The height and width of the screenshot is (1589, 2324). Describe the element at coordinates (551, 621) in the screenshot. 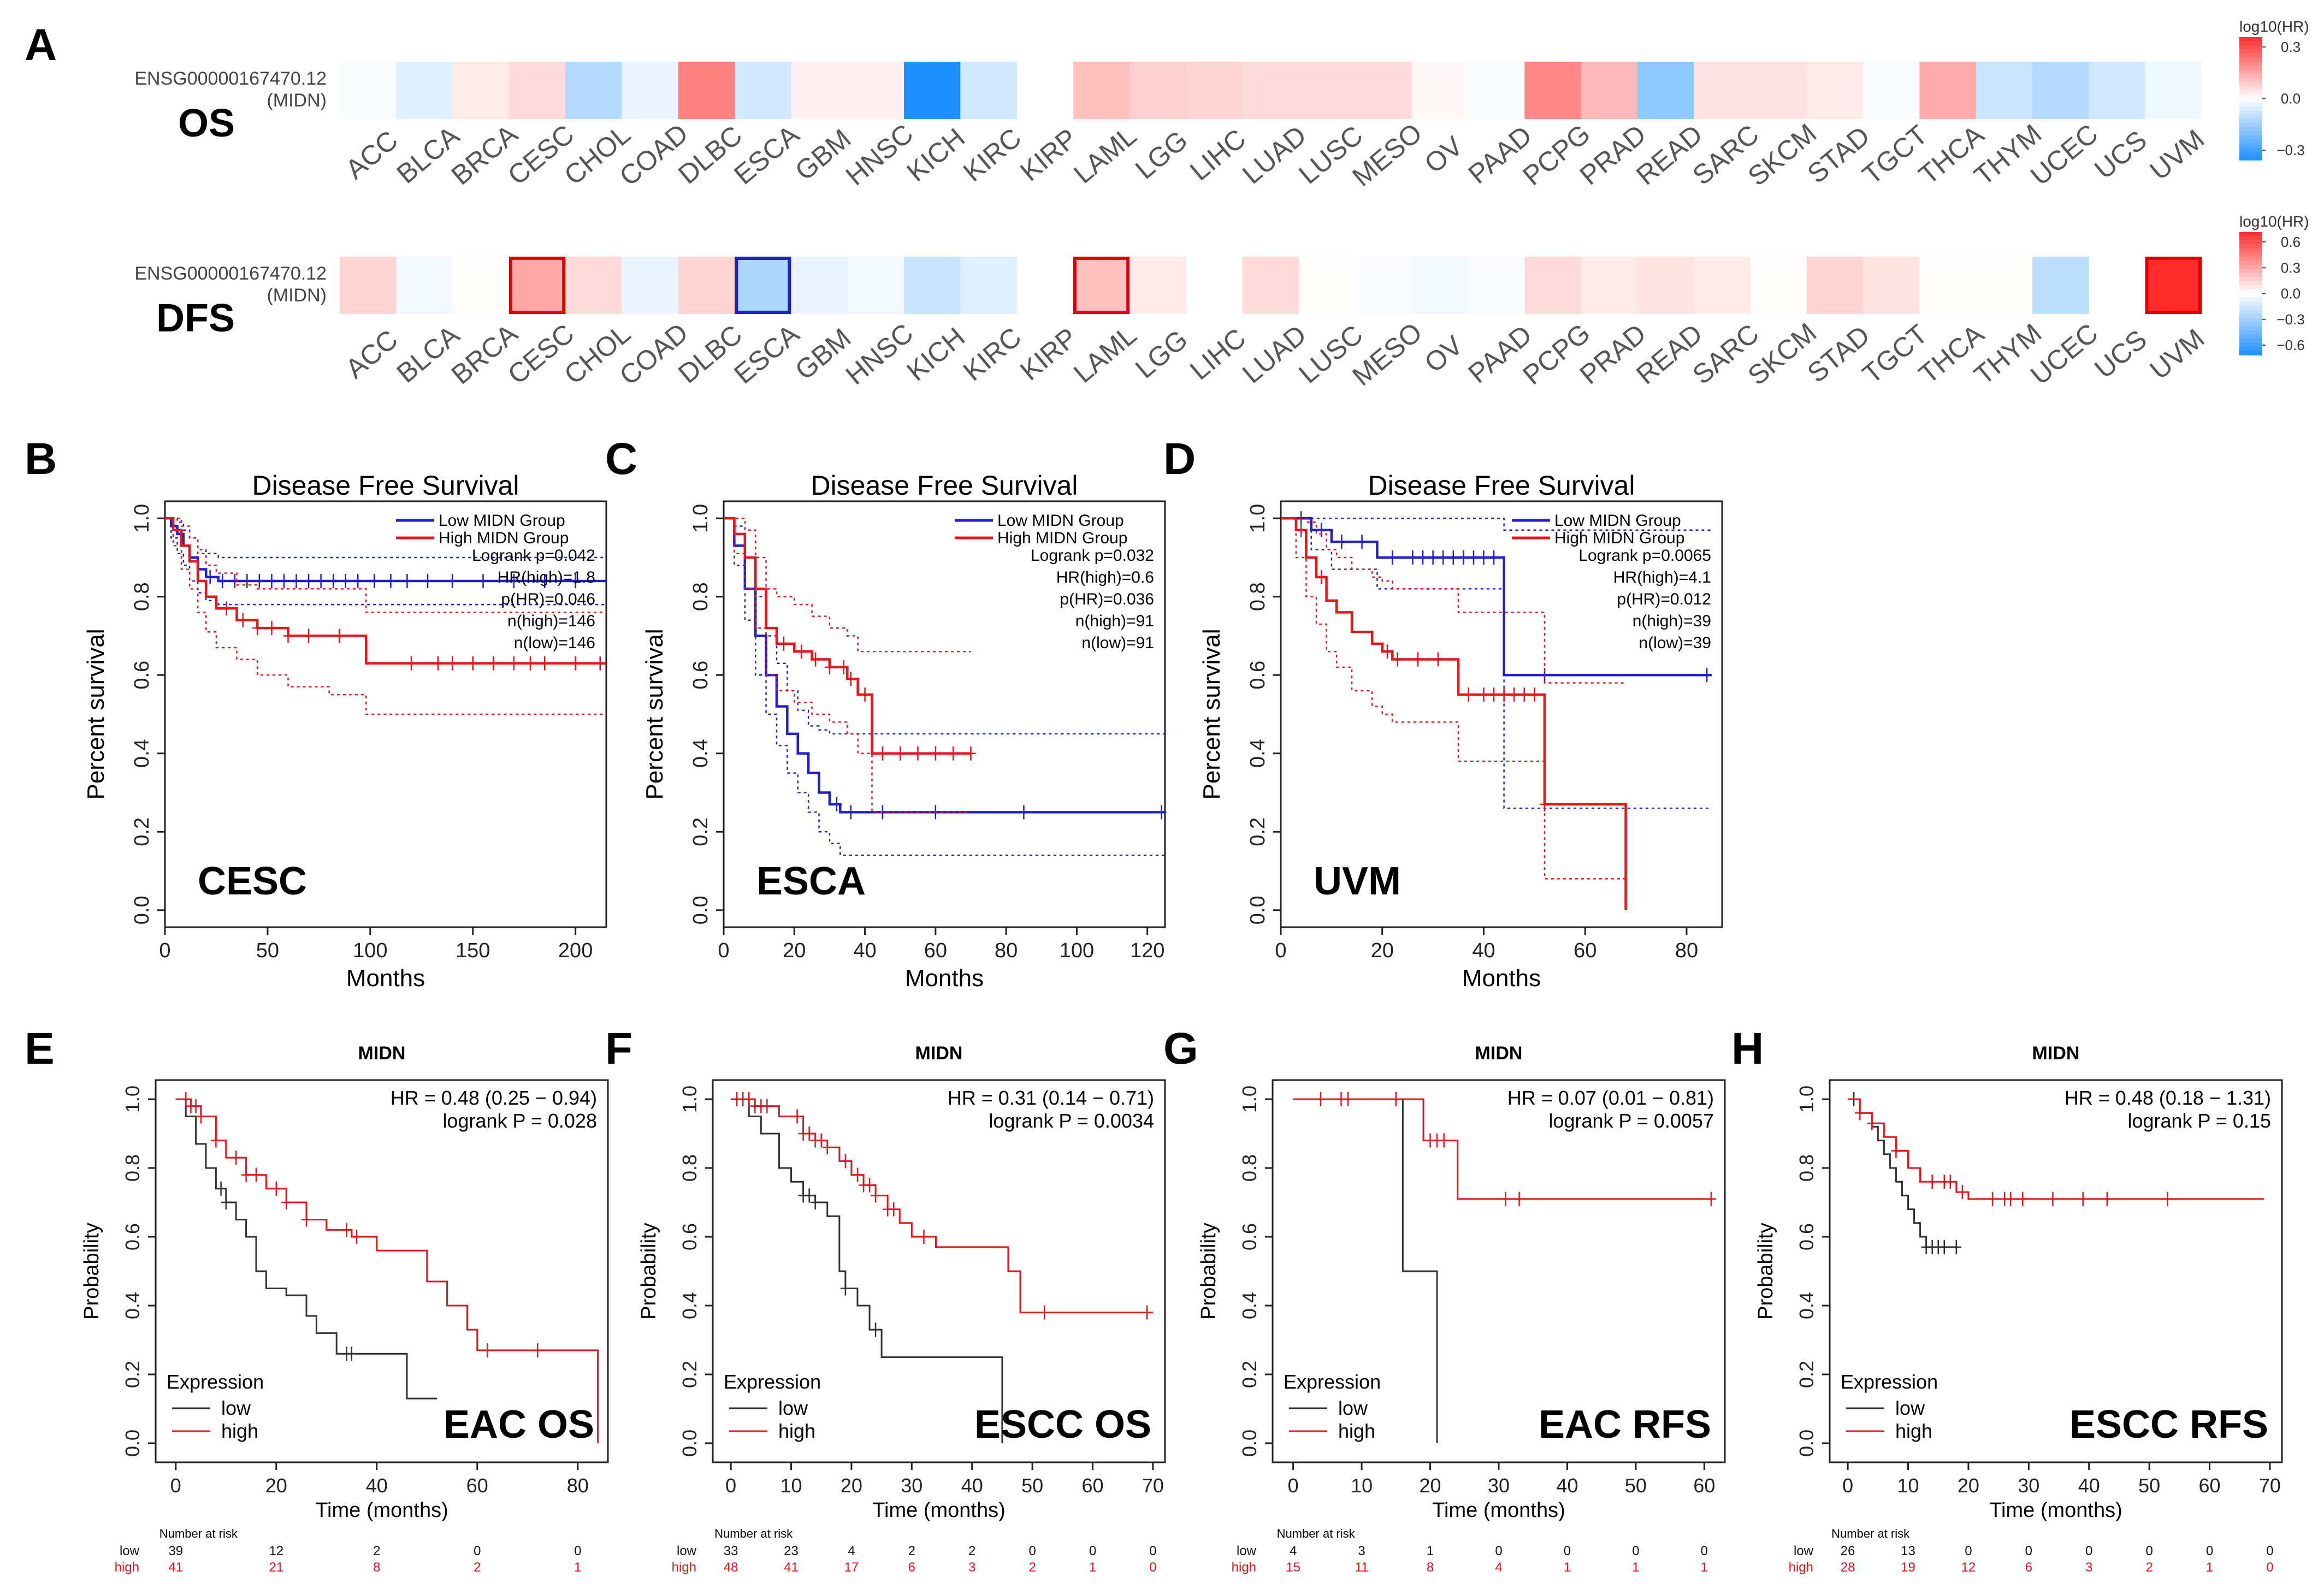

I see `stat-line: n(high)=146` at that location.